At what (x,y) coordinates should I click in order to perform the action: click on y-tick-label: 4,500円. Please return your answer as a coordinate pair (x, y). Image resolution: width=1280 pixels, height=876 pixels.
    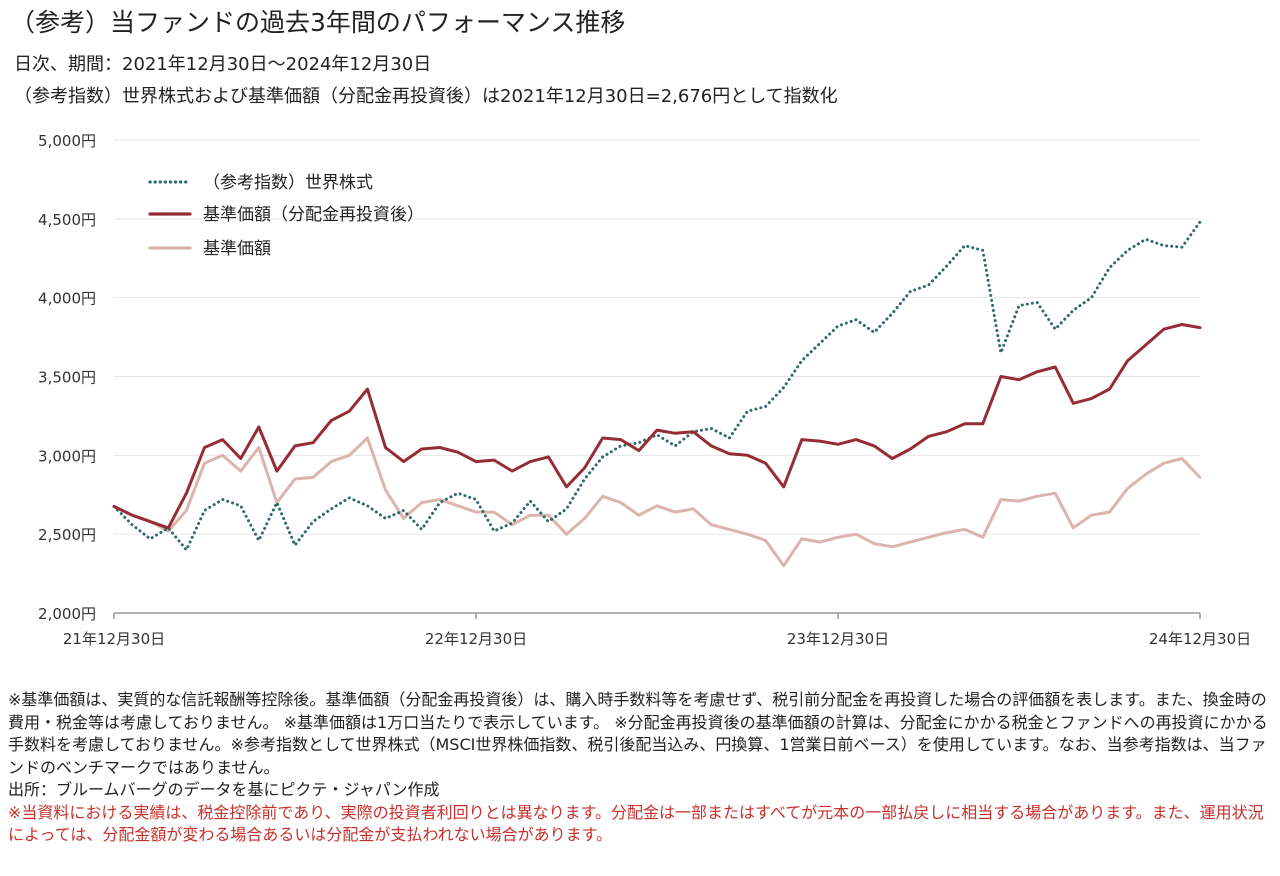
    Looking at the image, I should click on (67, 220).